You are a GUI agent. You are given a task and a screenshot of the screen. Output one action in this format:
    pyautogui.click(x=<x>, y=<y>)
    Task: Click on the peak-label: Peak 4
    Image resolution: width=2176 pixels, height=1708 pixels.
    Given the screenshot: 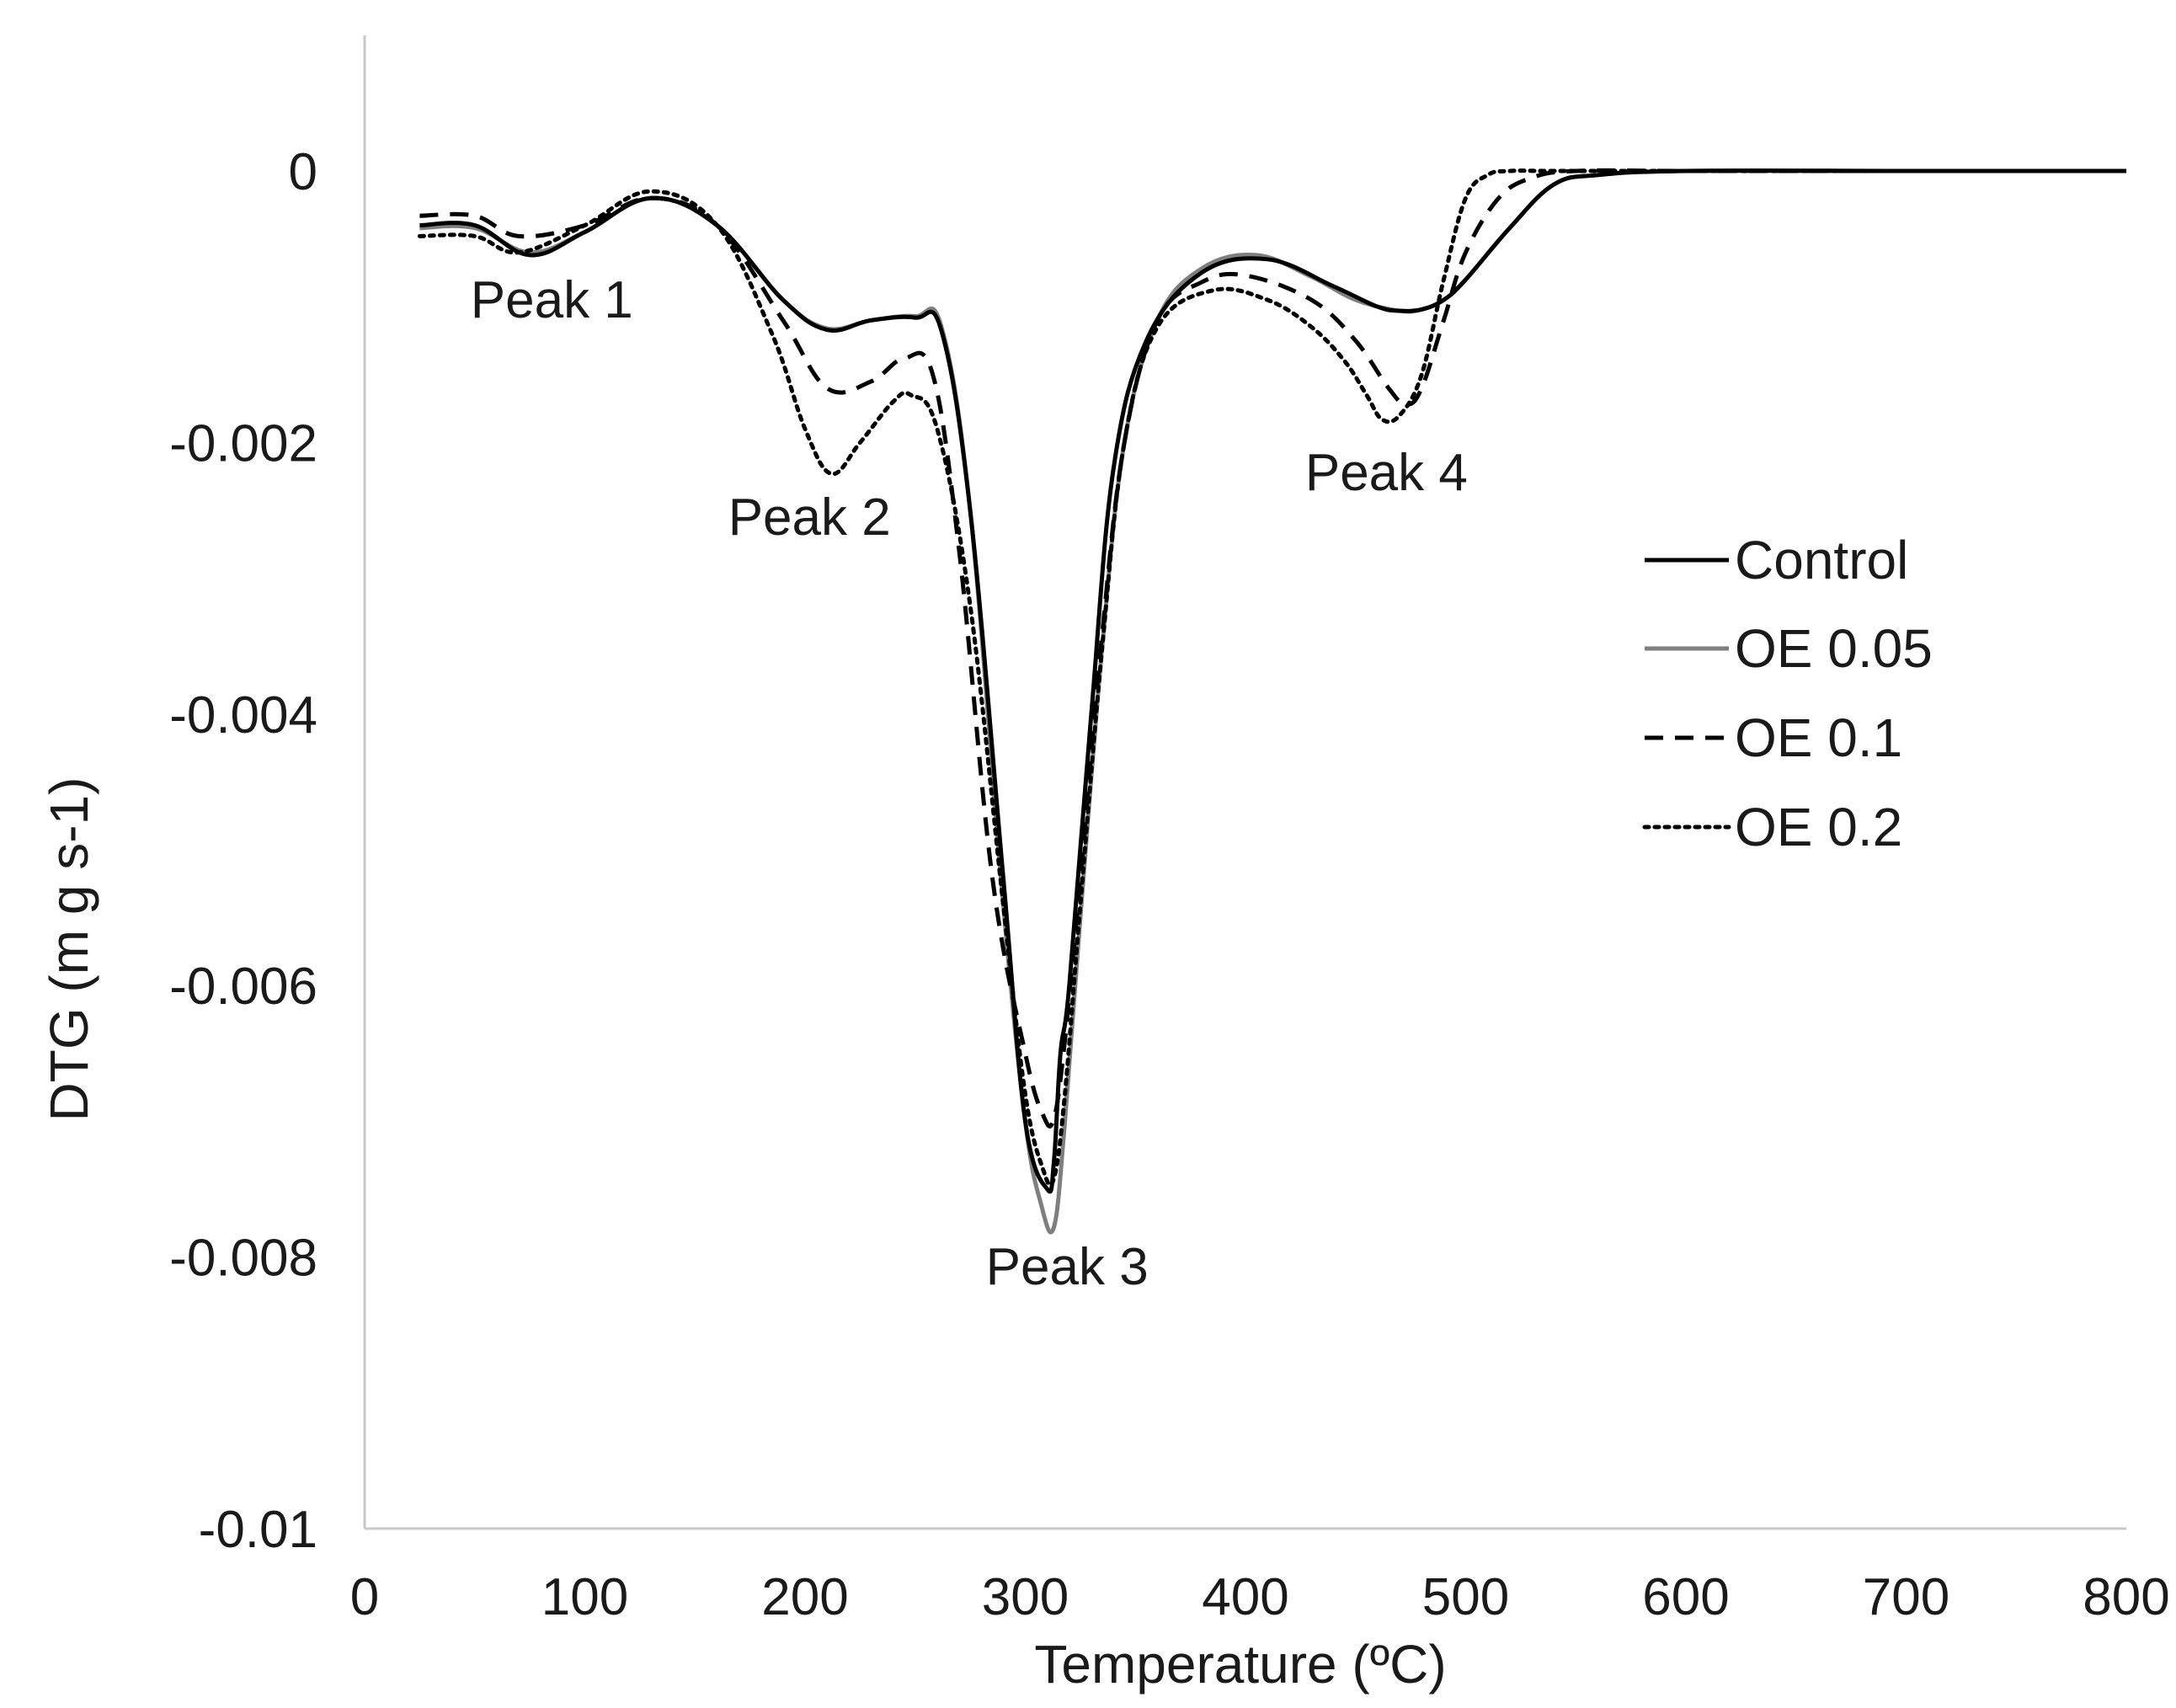 What is the action you would take?
    pyautogui.click(x=1386, y=473)
    